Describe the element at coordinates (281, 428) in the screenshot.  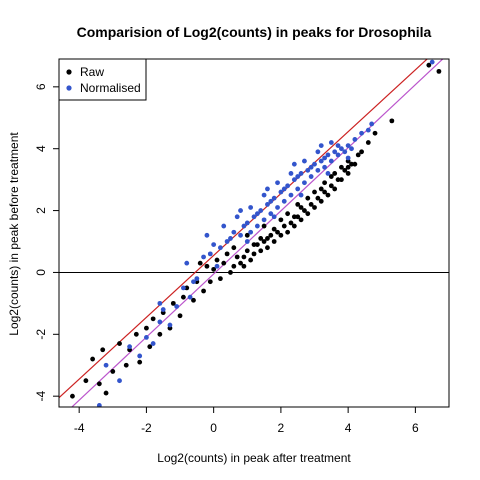
I see `x-tick-label: 2` at that location.